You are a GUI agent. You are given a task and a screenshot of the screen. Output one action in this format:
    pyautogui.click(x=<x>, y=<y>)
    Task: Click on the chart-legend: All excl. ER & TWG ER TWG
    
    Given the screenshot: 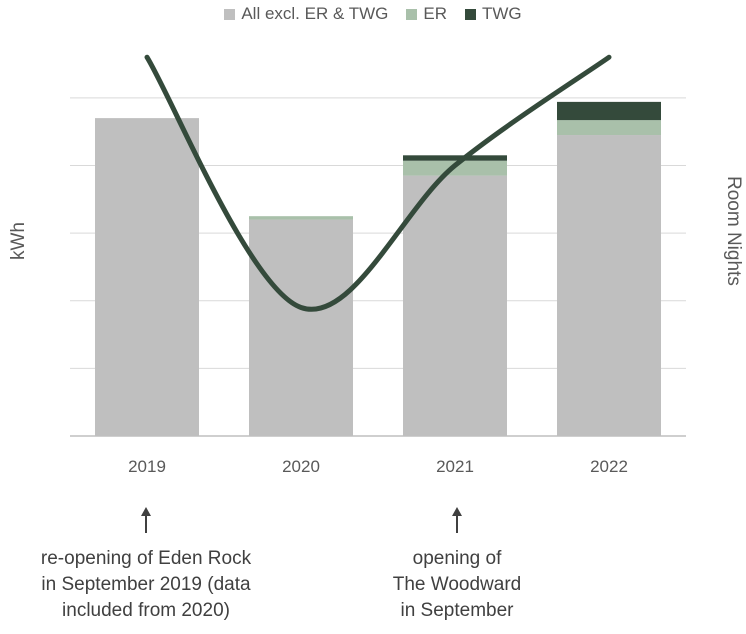 What is the action you would take?
    pyautogui.click(x=373, y=14)
    